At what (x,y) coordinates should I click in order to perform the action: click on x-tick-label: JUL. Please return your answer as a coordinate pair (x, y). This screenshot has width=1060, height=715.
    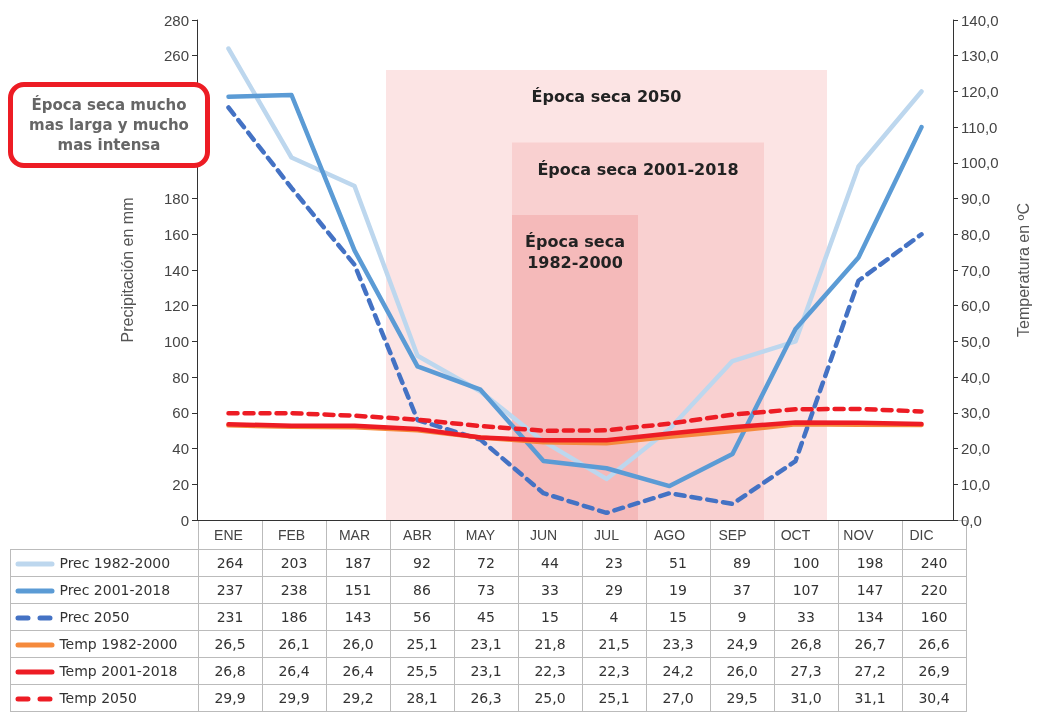
    Looking at the image, I should click on (607, 535).